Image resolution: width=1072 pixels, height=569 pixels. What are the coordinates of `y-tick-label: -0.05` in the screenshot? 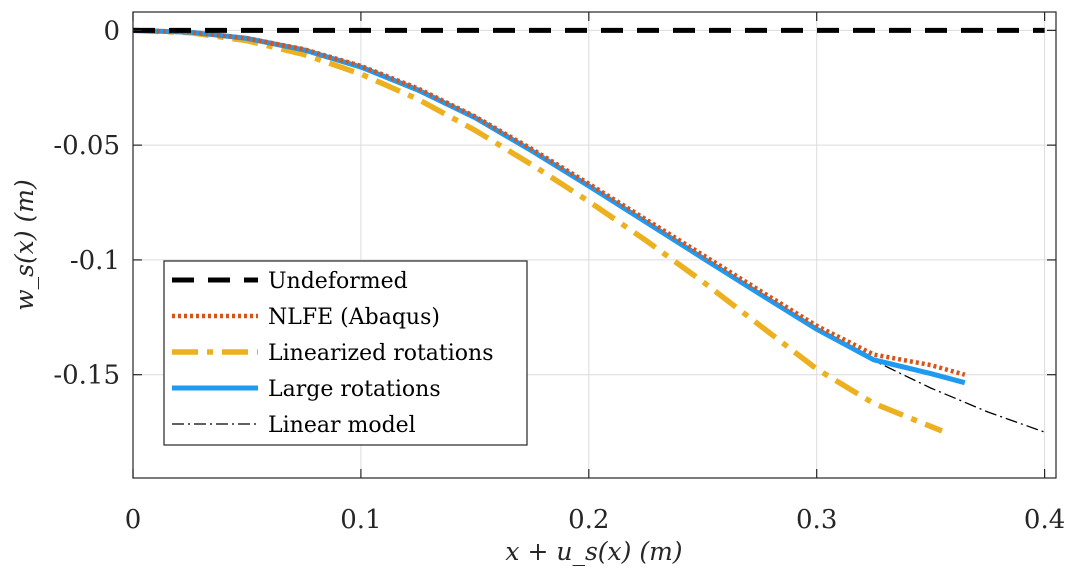 It's located at (86, 146).